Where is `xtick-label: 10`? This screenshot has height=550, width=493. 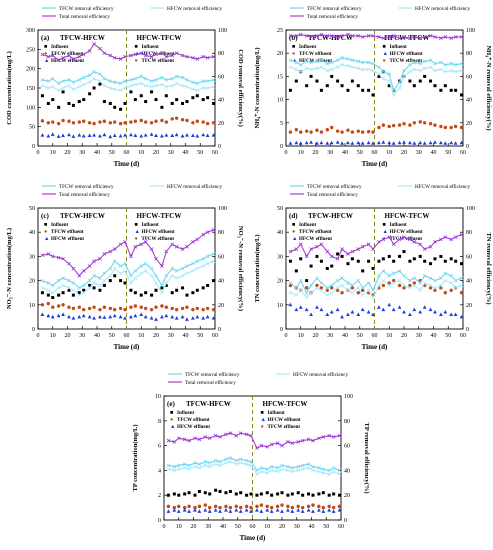 xtick-label: 10 is located at coordinates (141, 336).